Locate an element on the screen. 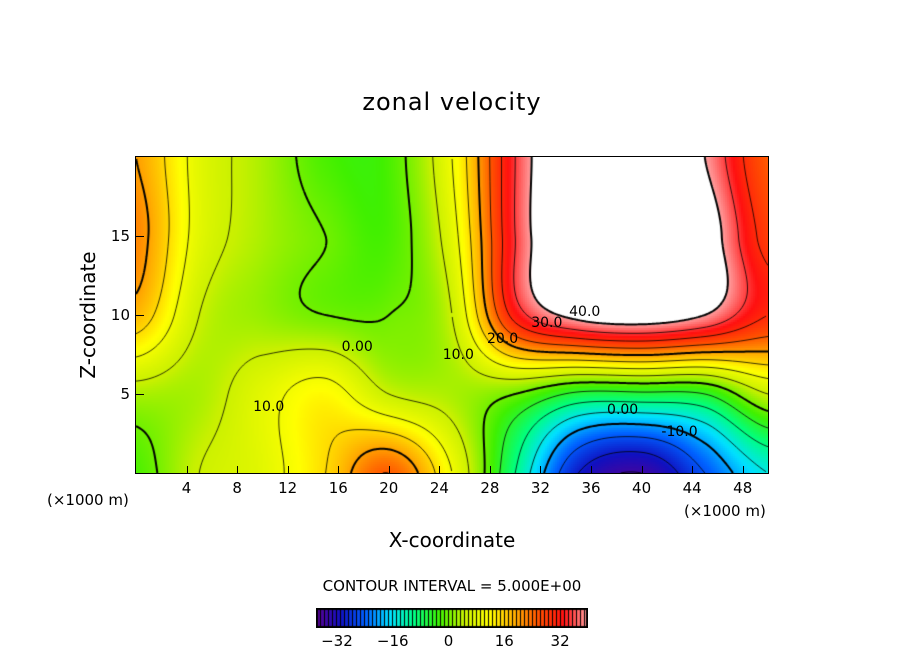  x-tick-label: 24 is located at coordinates (439, 488).